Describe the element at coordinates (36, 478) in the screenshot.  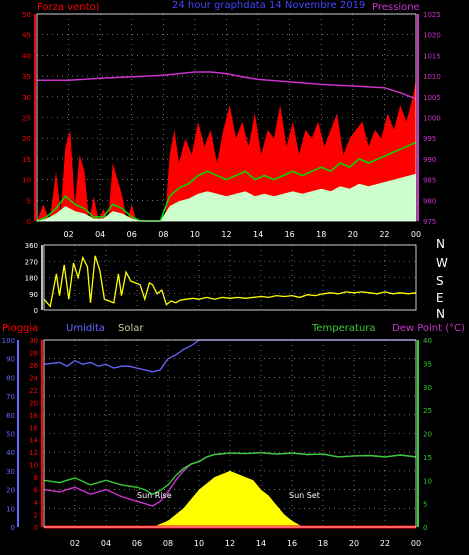
I see `humidity-tick-label: 8` at that location.